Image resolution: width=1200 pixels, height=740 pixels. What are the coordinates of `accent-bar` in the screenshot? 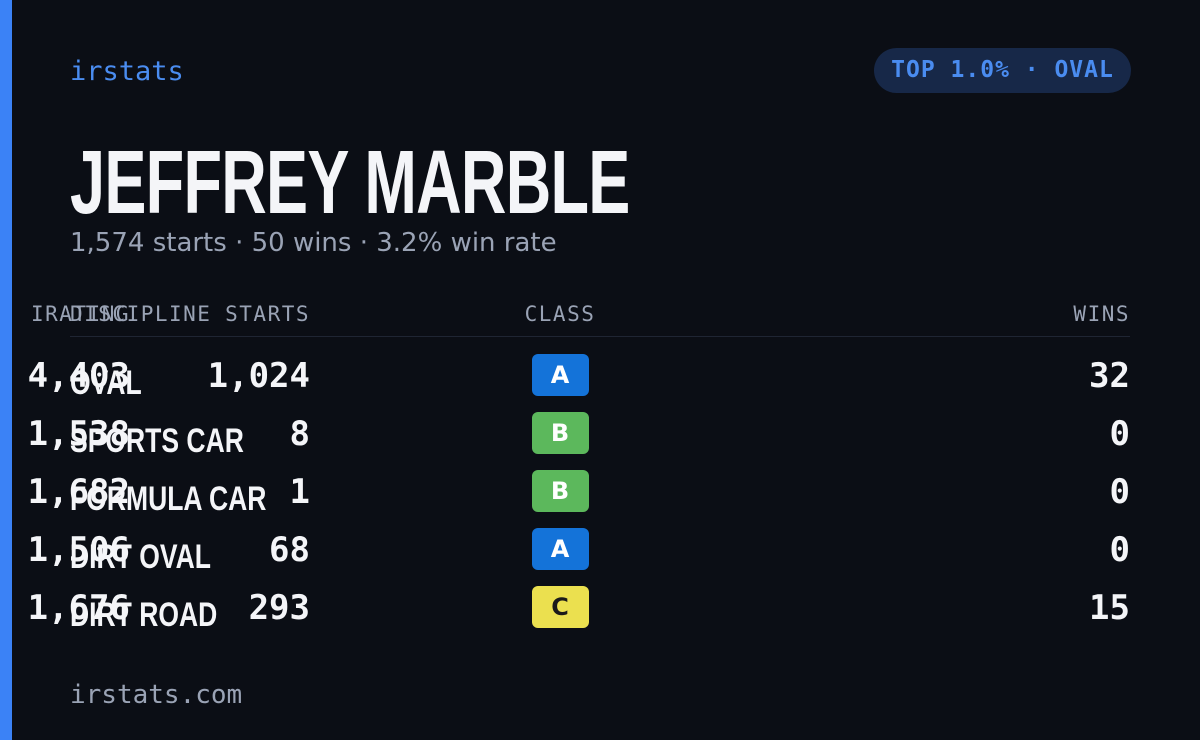 It's located at (6, 370).